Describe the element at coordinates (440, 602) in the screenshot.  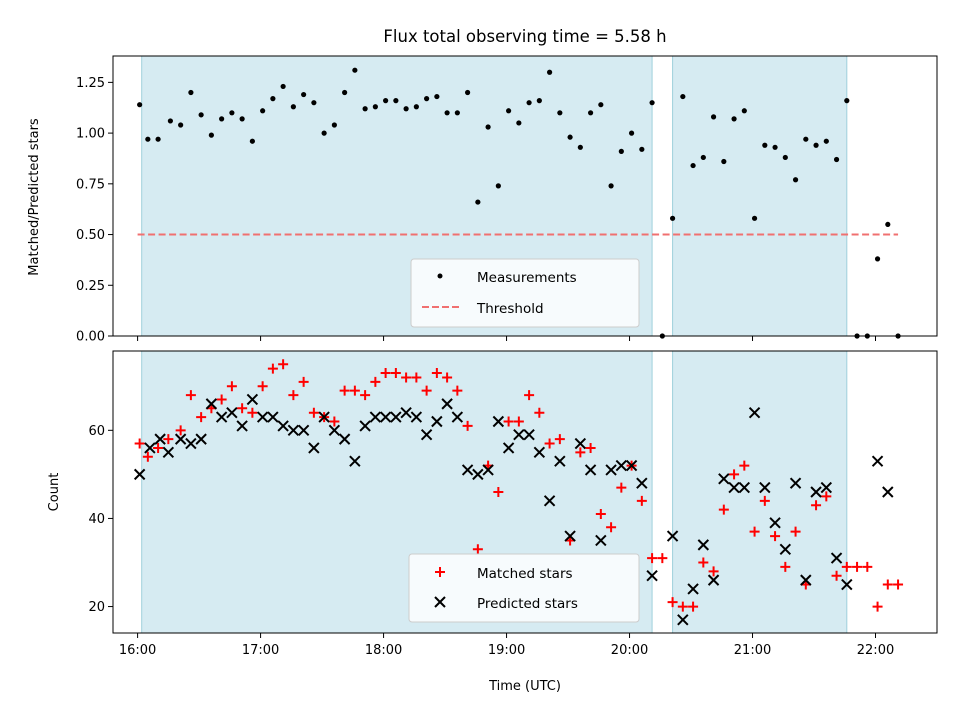
I see `legend-predicted-swatch` at that location.